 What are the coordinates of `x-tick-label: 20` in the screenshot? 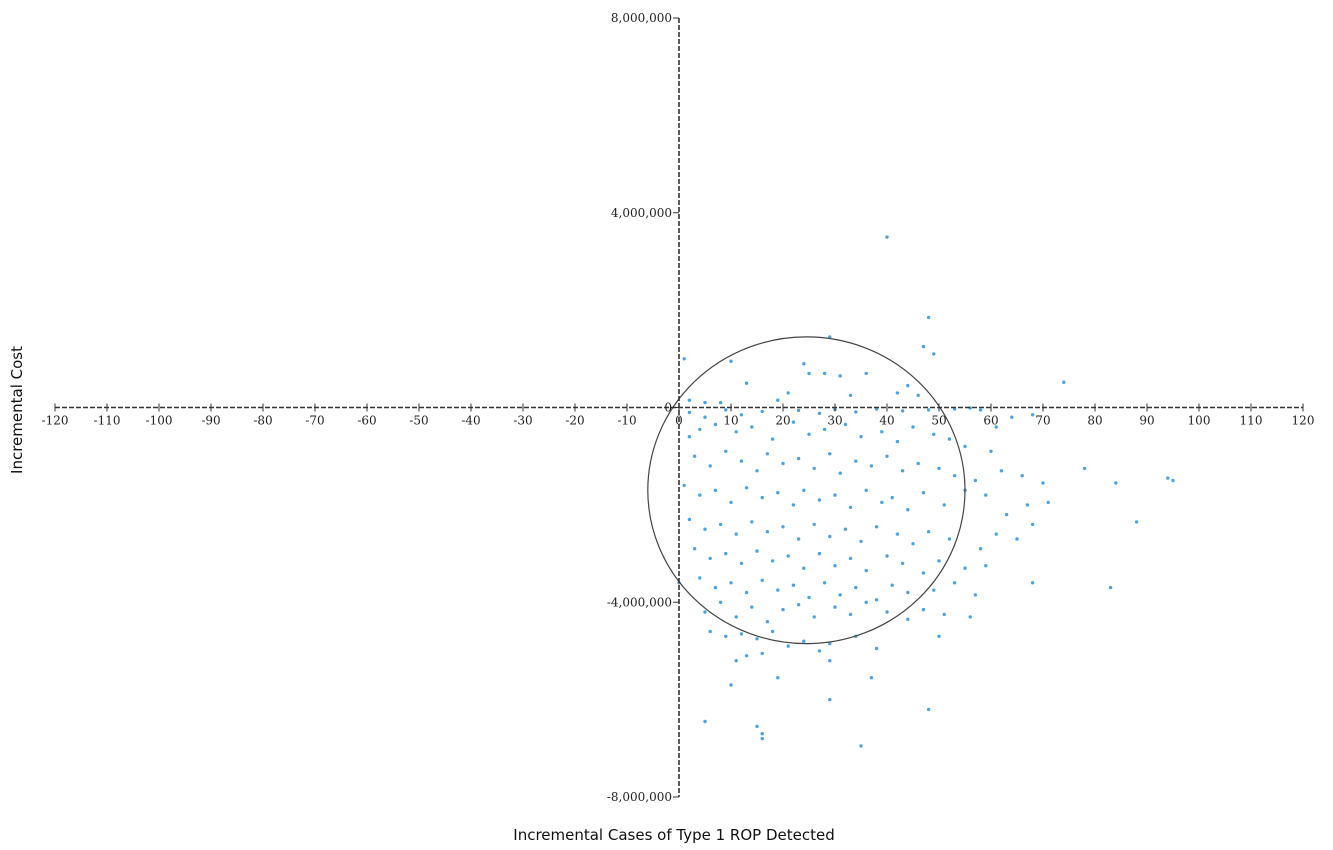 It's located at (782, 421).